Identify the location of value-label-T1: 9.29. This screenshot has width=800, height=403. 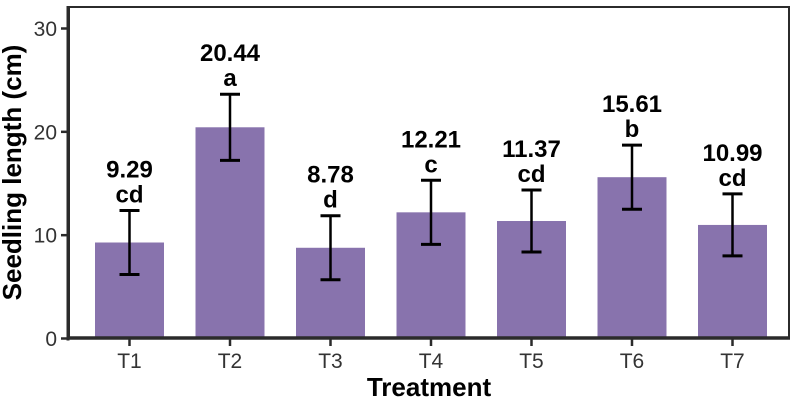
(129, 169).